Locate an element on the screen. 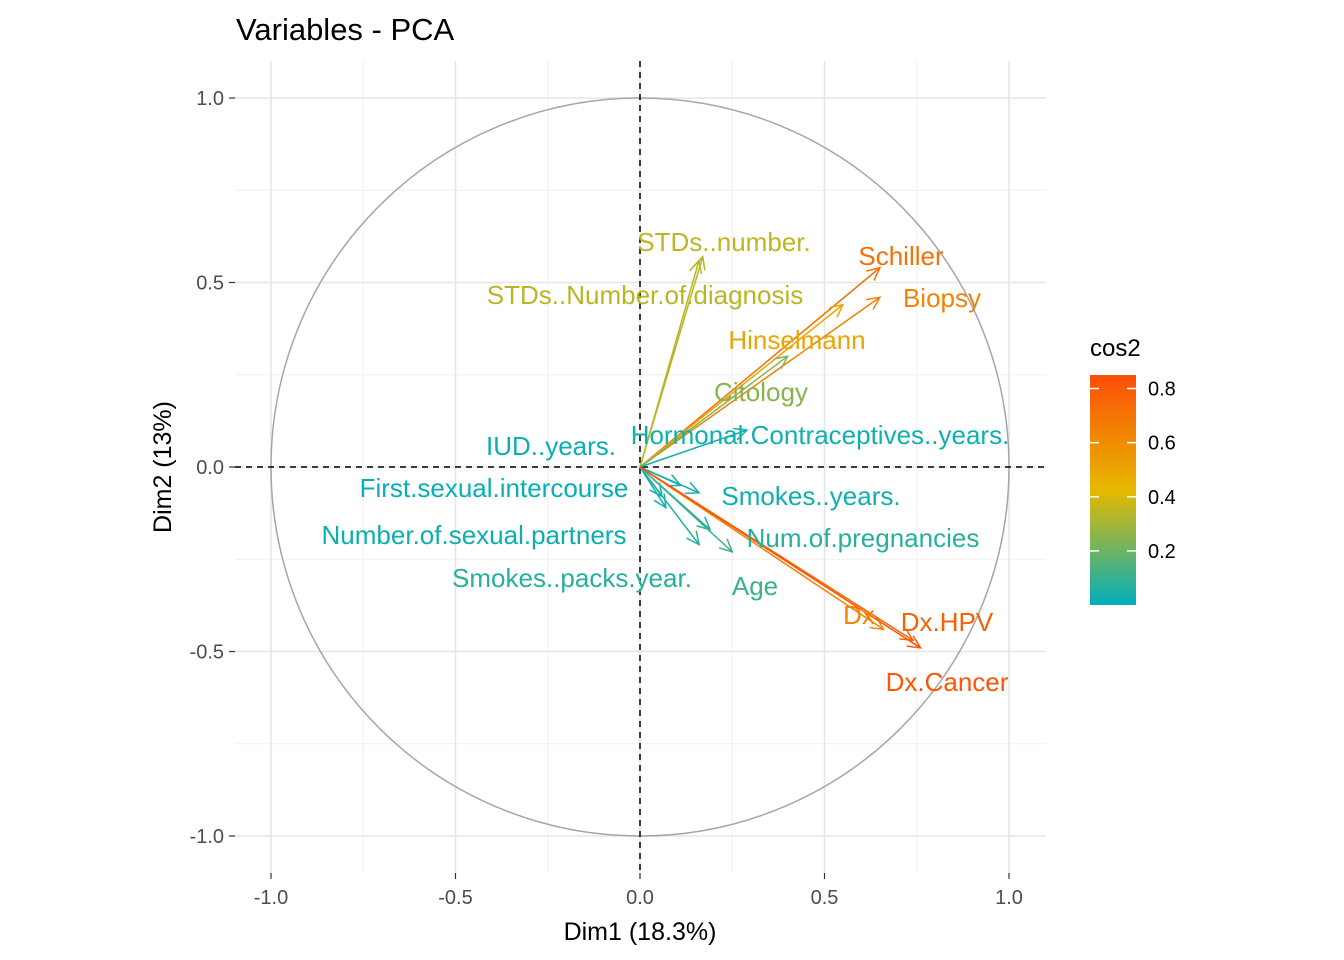 This screenshot has width=1344, height=960. arrow-Smokes..packs.year. is located at coordinates (670, 506).